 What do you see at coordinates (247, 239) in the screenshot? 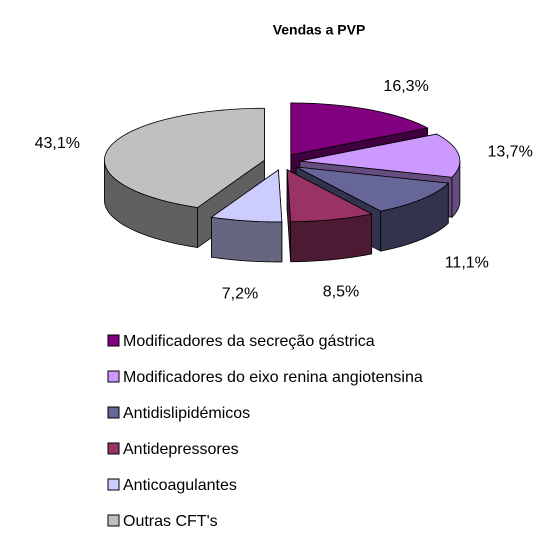
I see `slice-side` at bounding box center [247, 239].